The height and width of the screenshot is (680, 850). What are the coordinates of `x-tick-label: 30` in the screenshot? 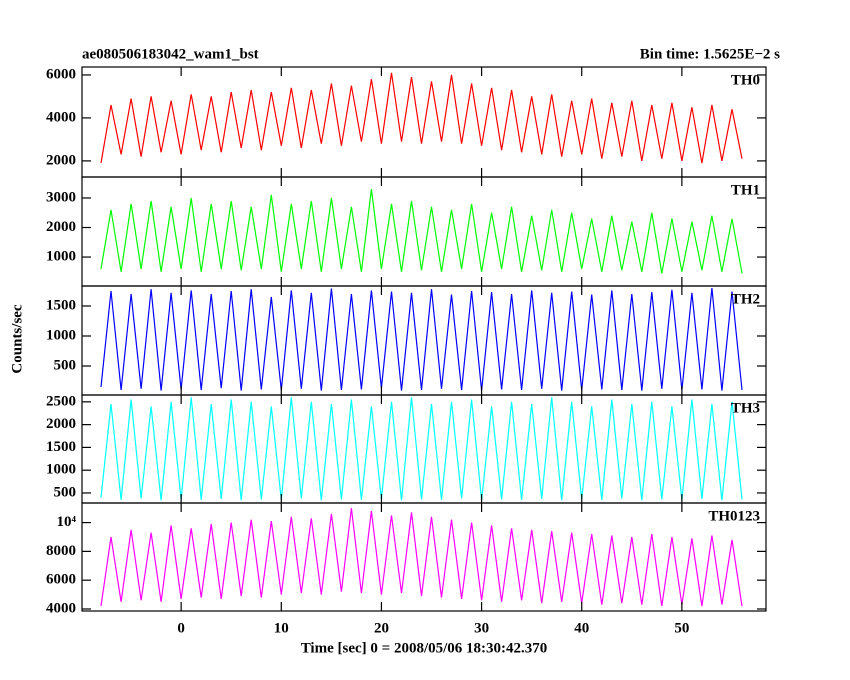 It's located at (481, 628).